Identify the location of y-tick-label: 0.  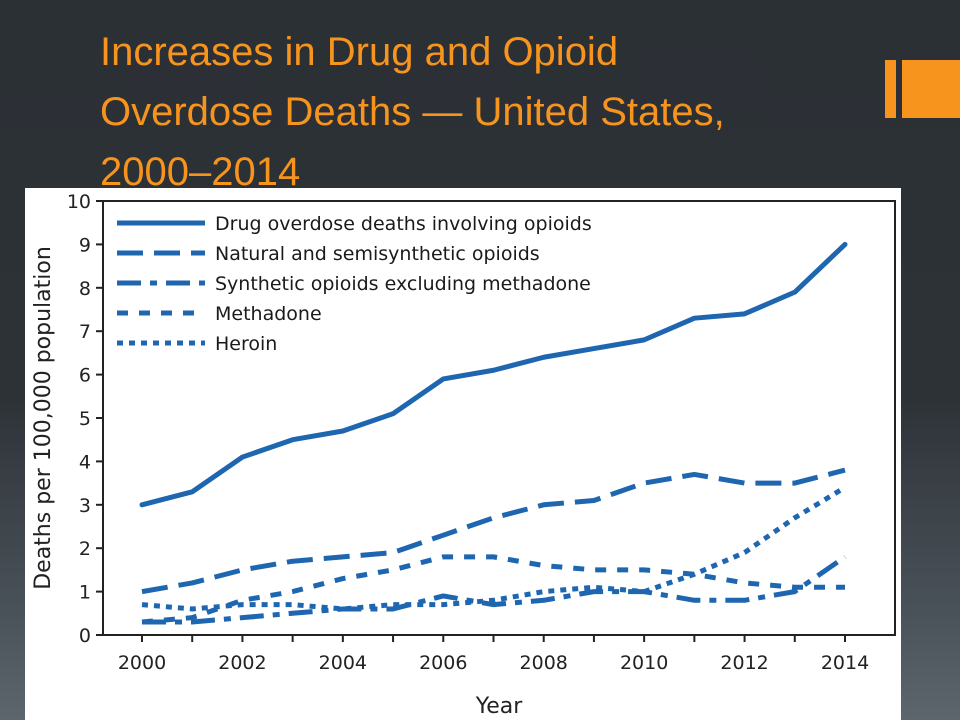
(85, 636).